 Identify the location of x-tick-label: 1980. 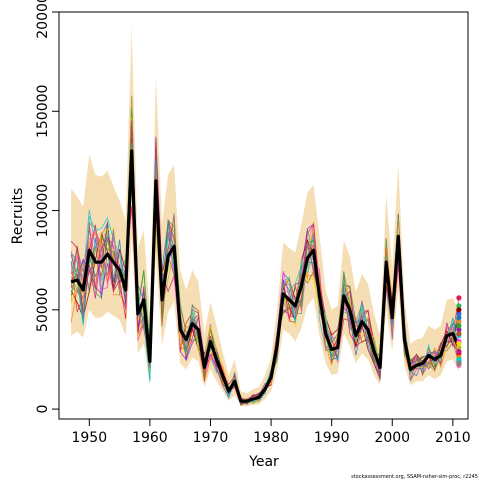
(271, 438).